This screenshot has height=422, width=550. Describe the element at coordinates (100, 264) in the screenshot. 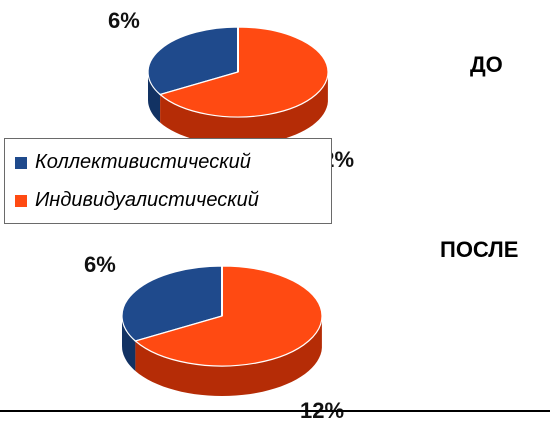

I see `data-label-after-collectivist: 6%` at that location.